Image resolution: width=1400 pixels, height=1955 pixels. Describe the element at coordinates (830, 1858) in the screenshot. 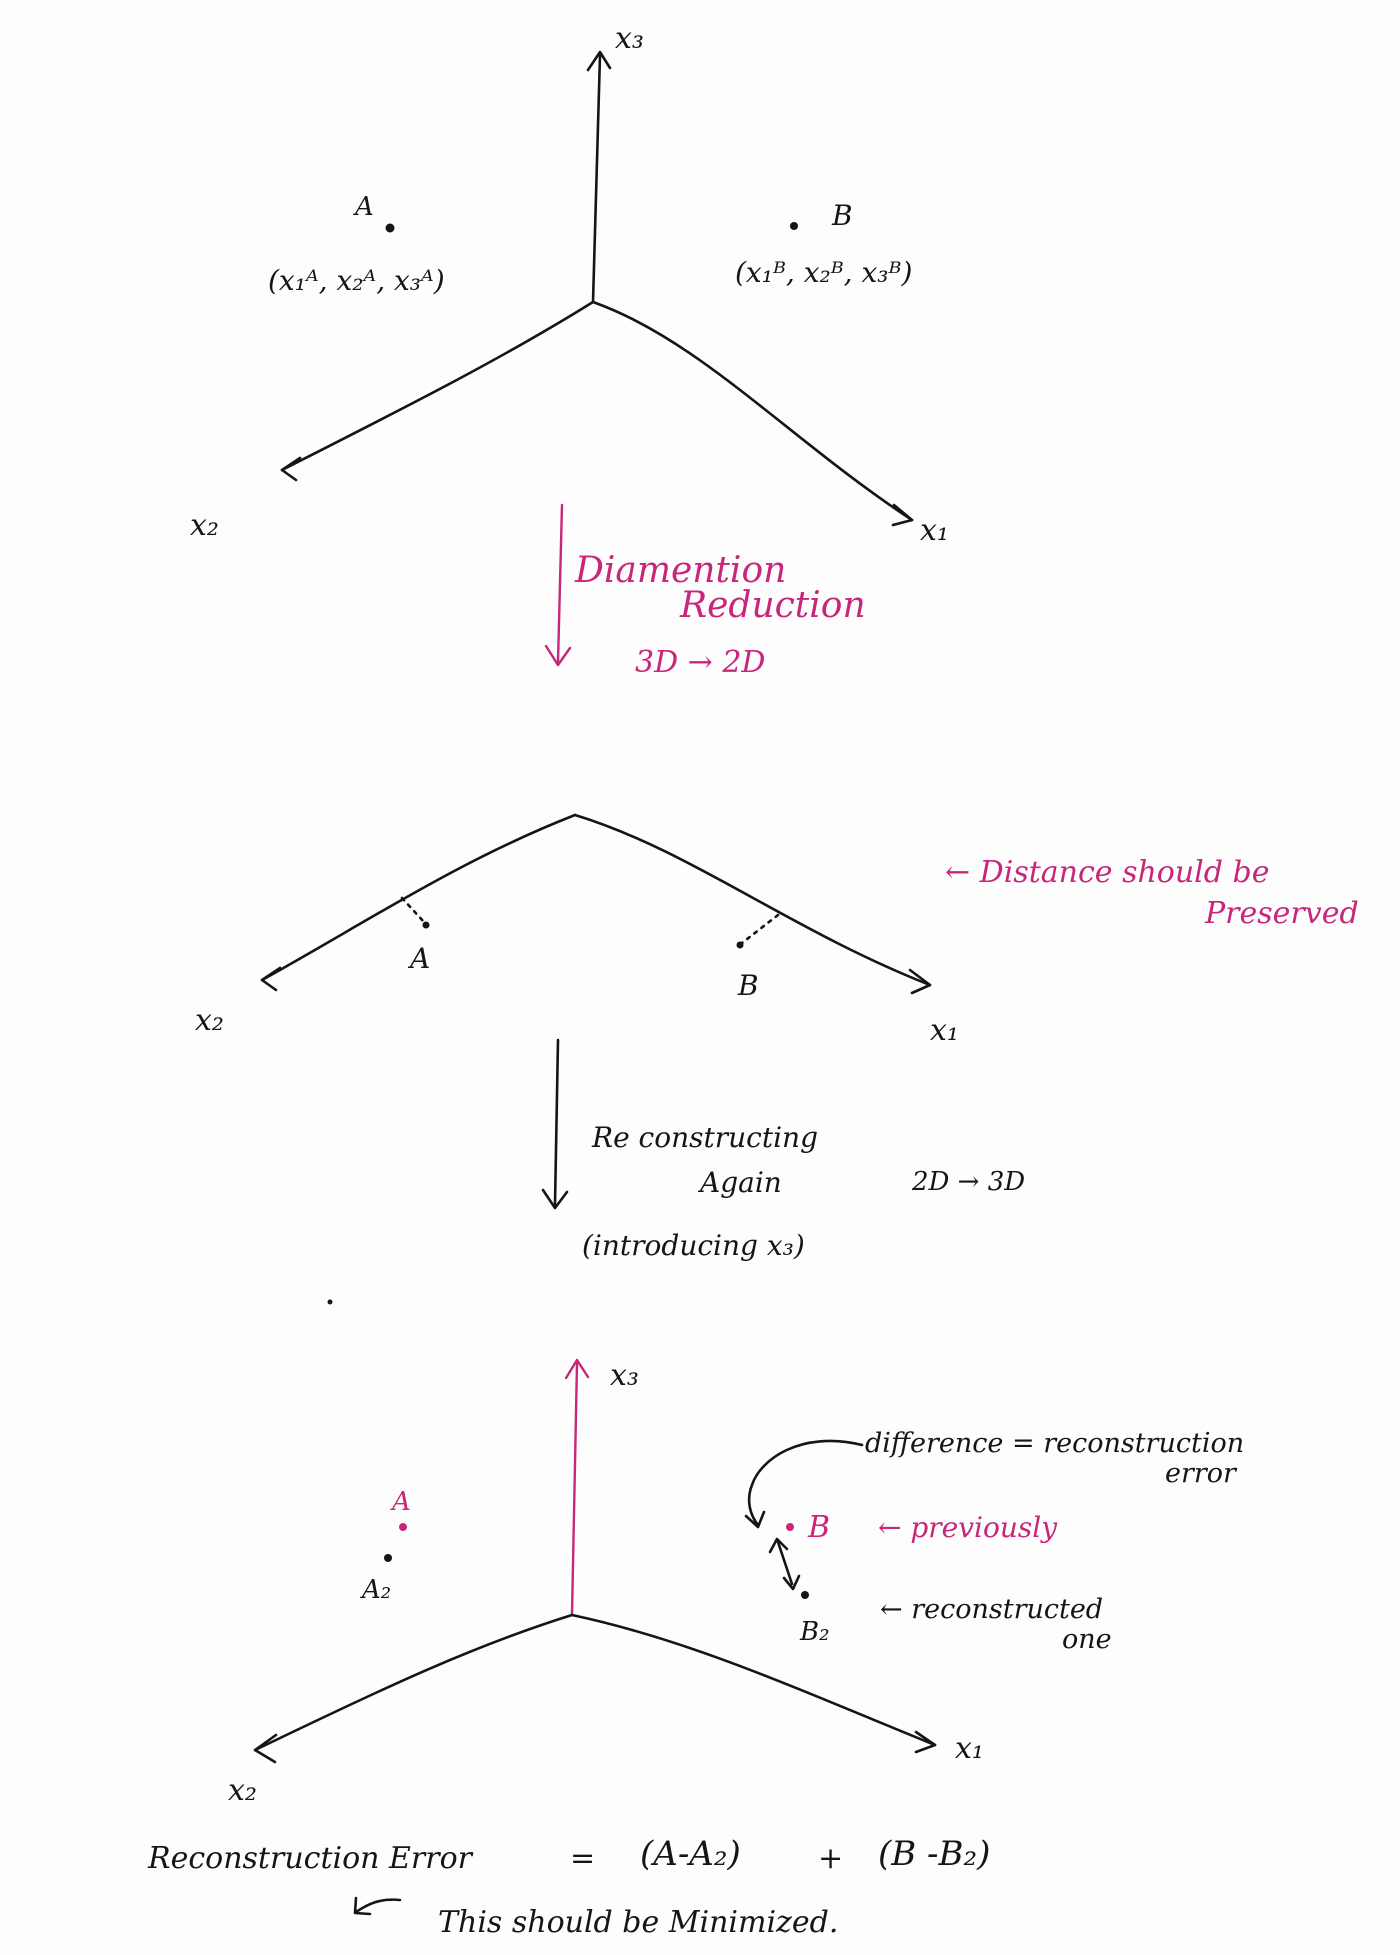

I see `formula-plus: +` at that location.